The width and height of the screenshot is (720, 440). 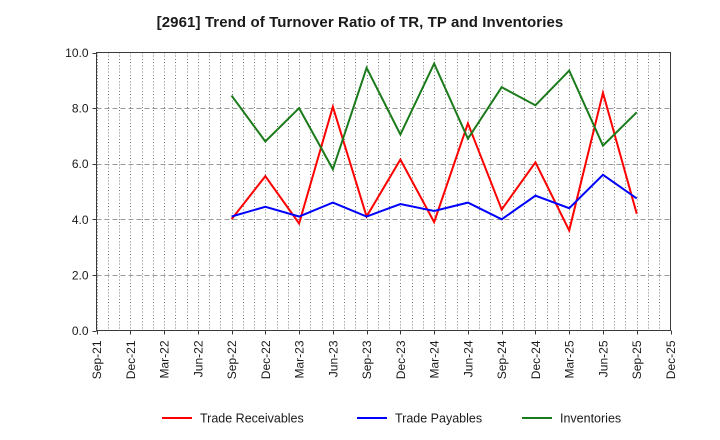 I want to click on x-axis-tick-label: Dec-21, so click(x=131, y=359).